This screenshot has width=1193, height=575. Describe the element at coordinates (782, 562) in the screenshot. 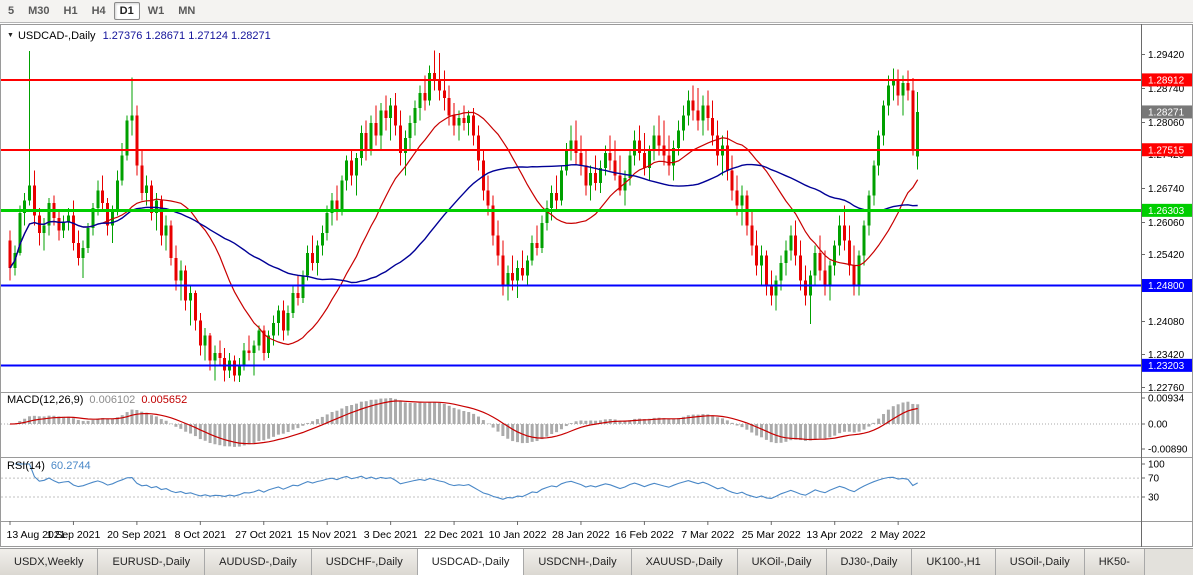

I see `chart-tab-ukoil-daily: UKOil-,Daily` at that location.